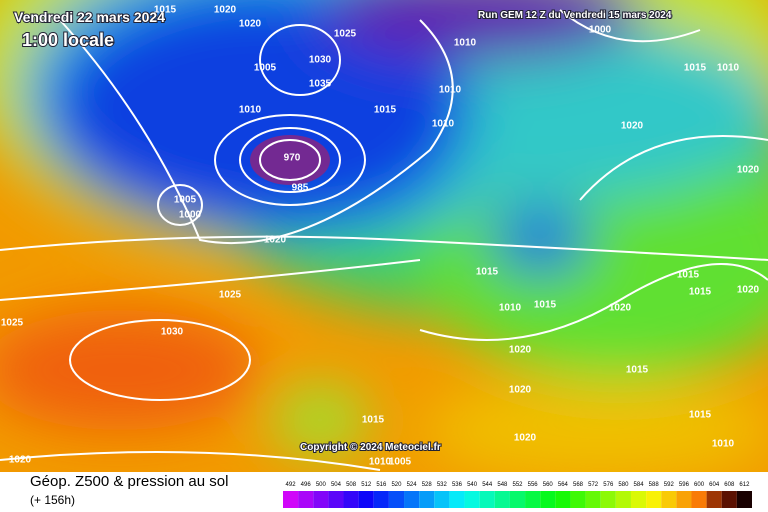 The image size is (768, 512). I want to click on colorbar-label: 596, so click(684, 485).